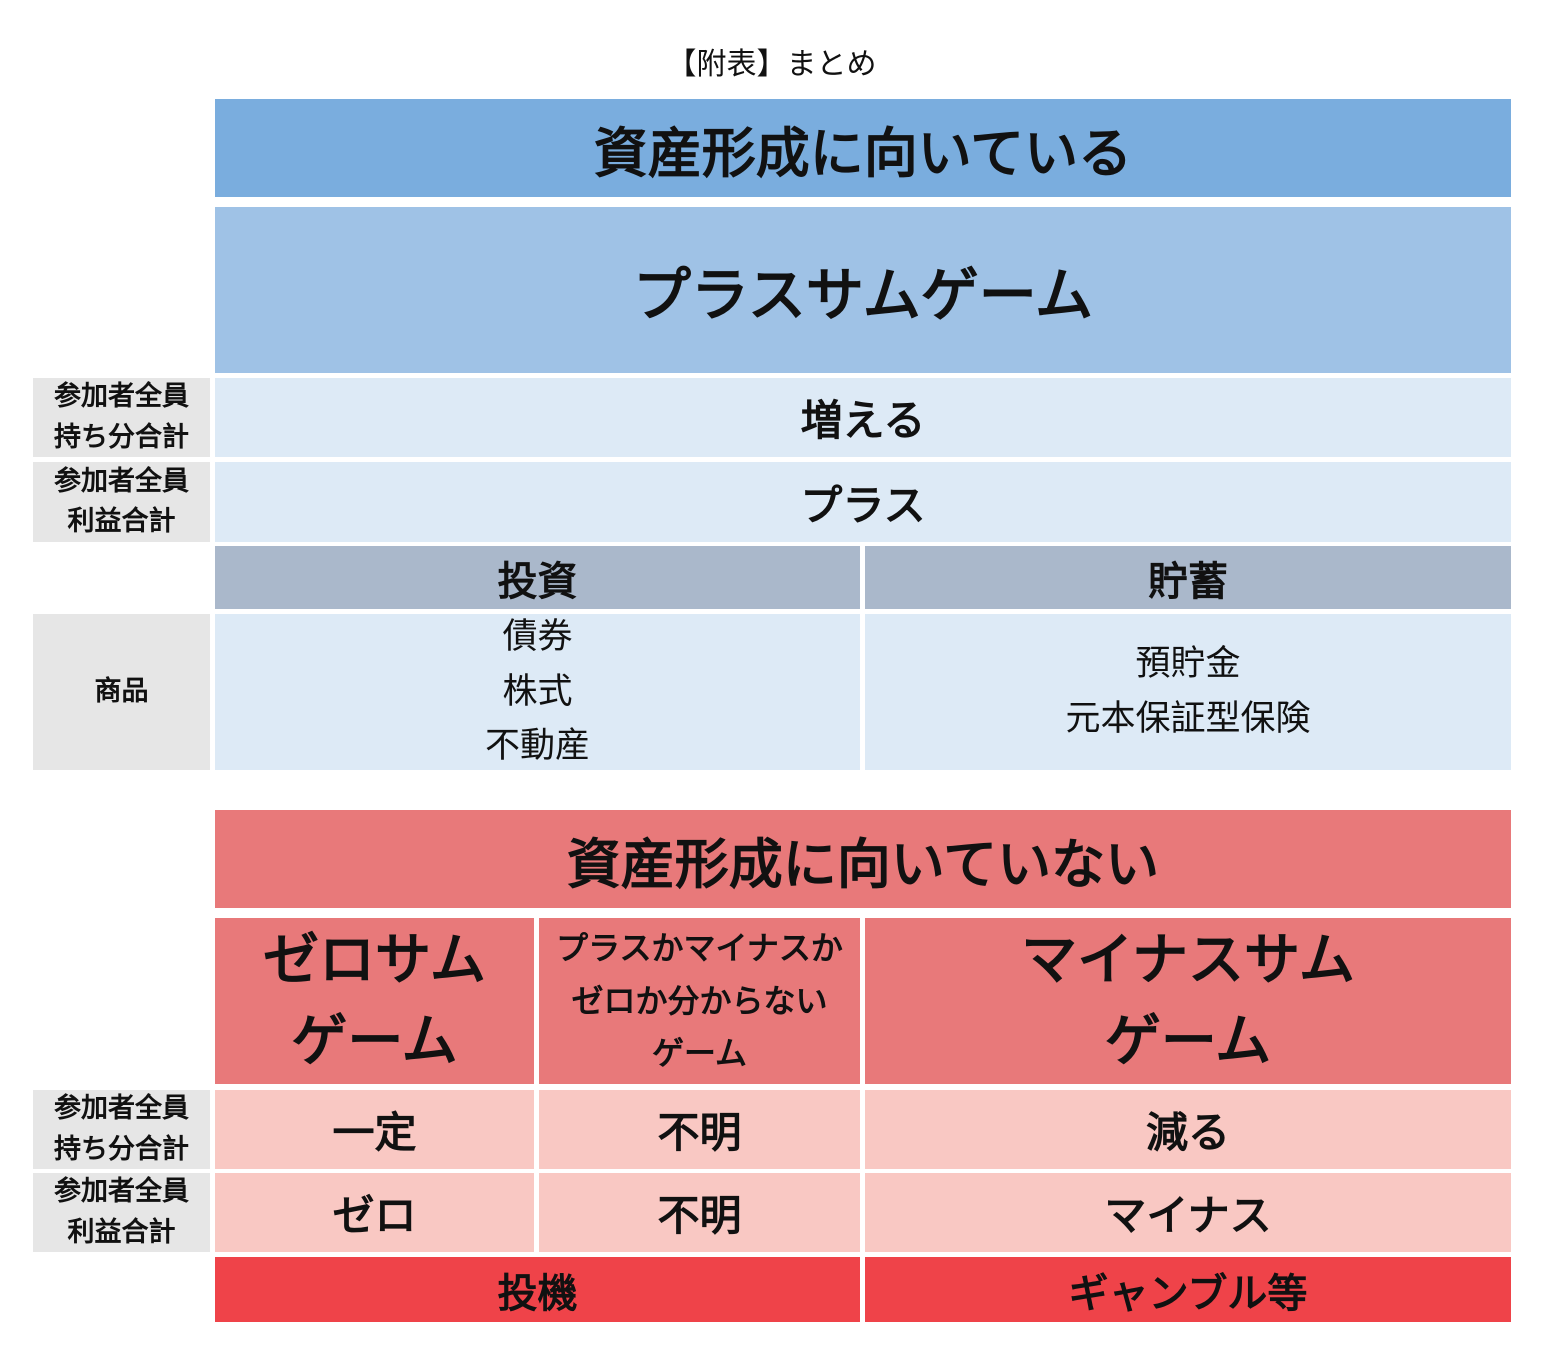  What do you see at coordinates (1188, 1129) in the screenshot?
I see `minus-sum-holdings: 減る` at bounding box center [1188, 1129].